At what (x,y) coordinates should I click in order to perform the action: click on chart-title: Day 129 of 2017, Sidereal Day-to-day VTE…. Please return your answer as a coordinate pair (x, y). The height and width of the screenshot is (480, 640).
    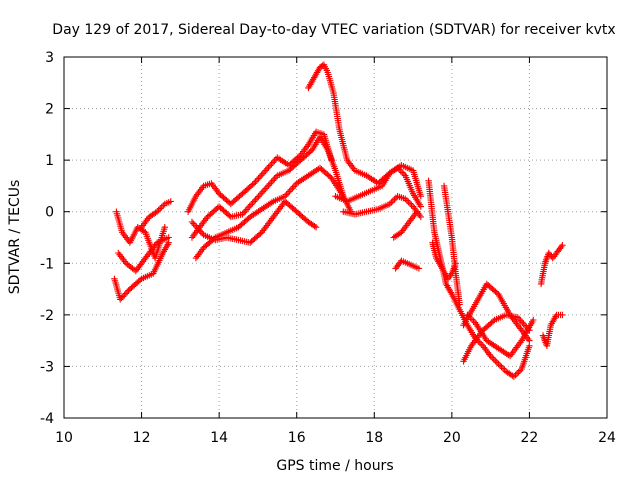
    Looking at the image, I should click on (333, 30).